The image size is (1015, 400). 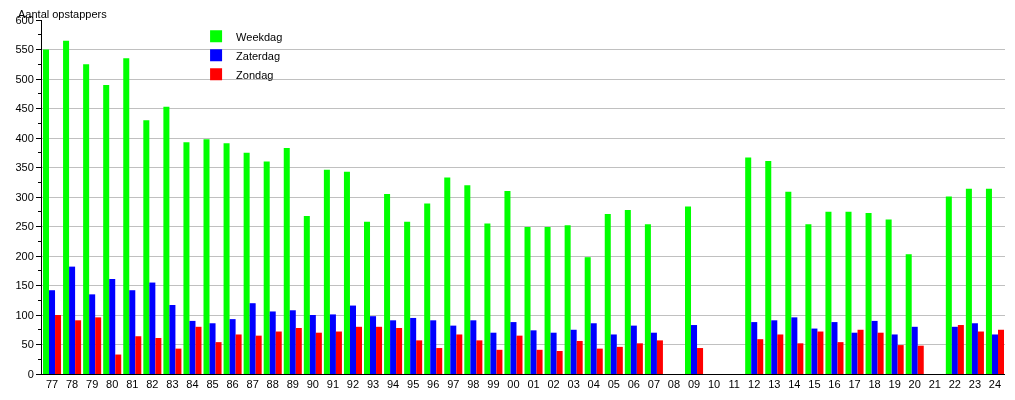 I want to click on y-tick-label: 500, so click(x=24, y=78).